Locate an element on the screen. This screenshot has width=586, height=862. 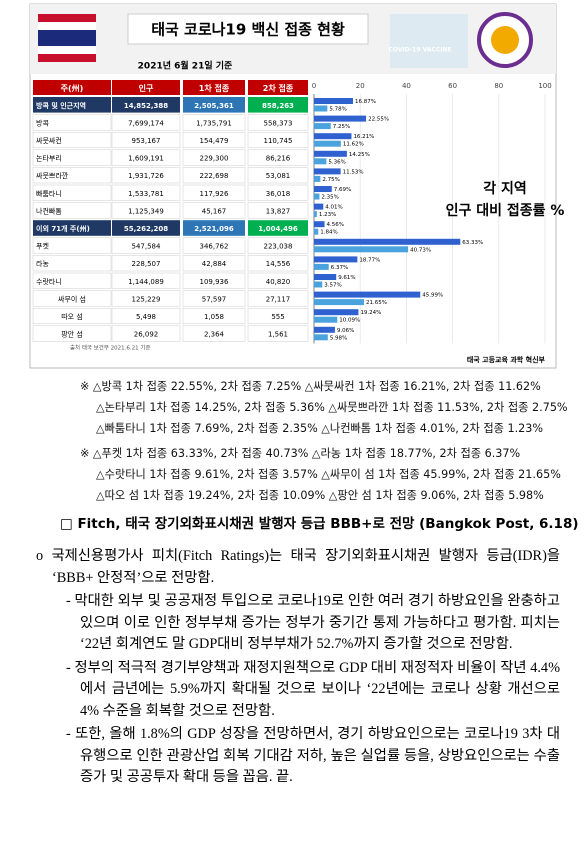
table-text: 푸켓 is located at coordinates (42, 246).